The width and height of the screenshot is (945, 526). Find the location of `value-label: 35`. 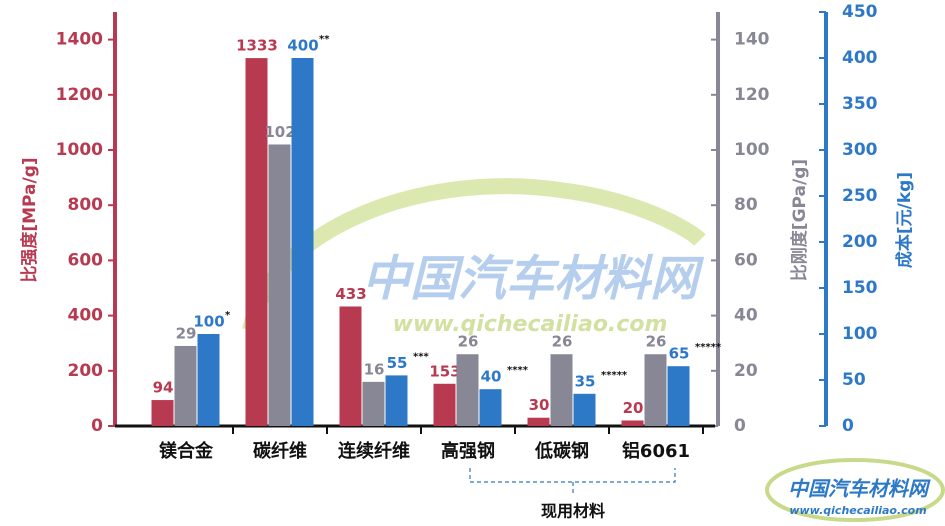

value-label: 35 is located at coordinates (585, 381).